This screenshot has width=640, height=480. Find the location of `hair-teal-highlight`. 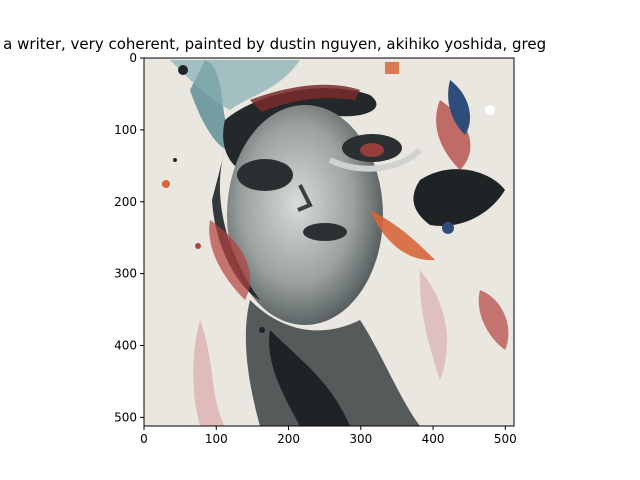

hair-teal-highlight is located at coordinates (235, 85).